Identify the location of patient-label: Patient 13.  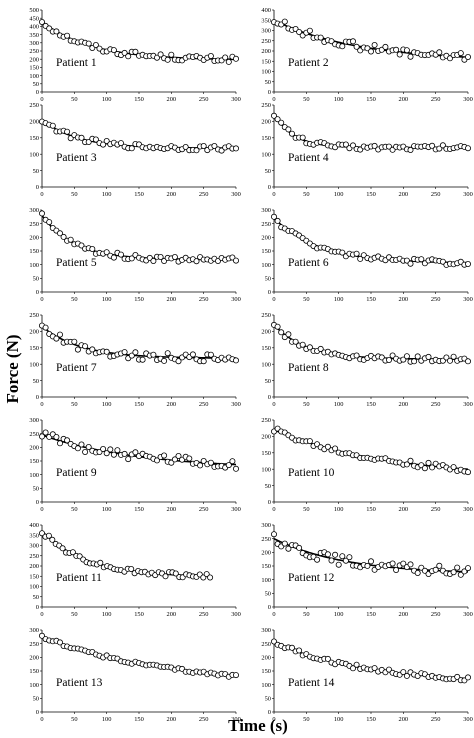
(79, 683).